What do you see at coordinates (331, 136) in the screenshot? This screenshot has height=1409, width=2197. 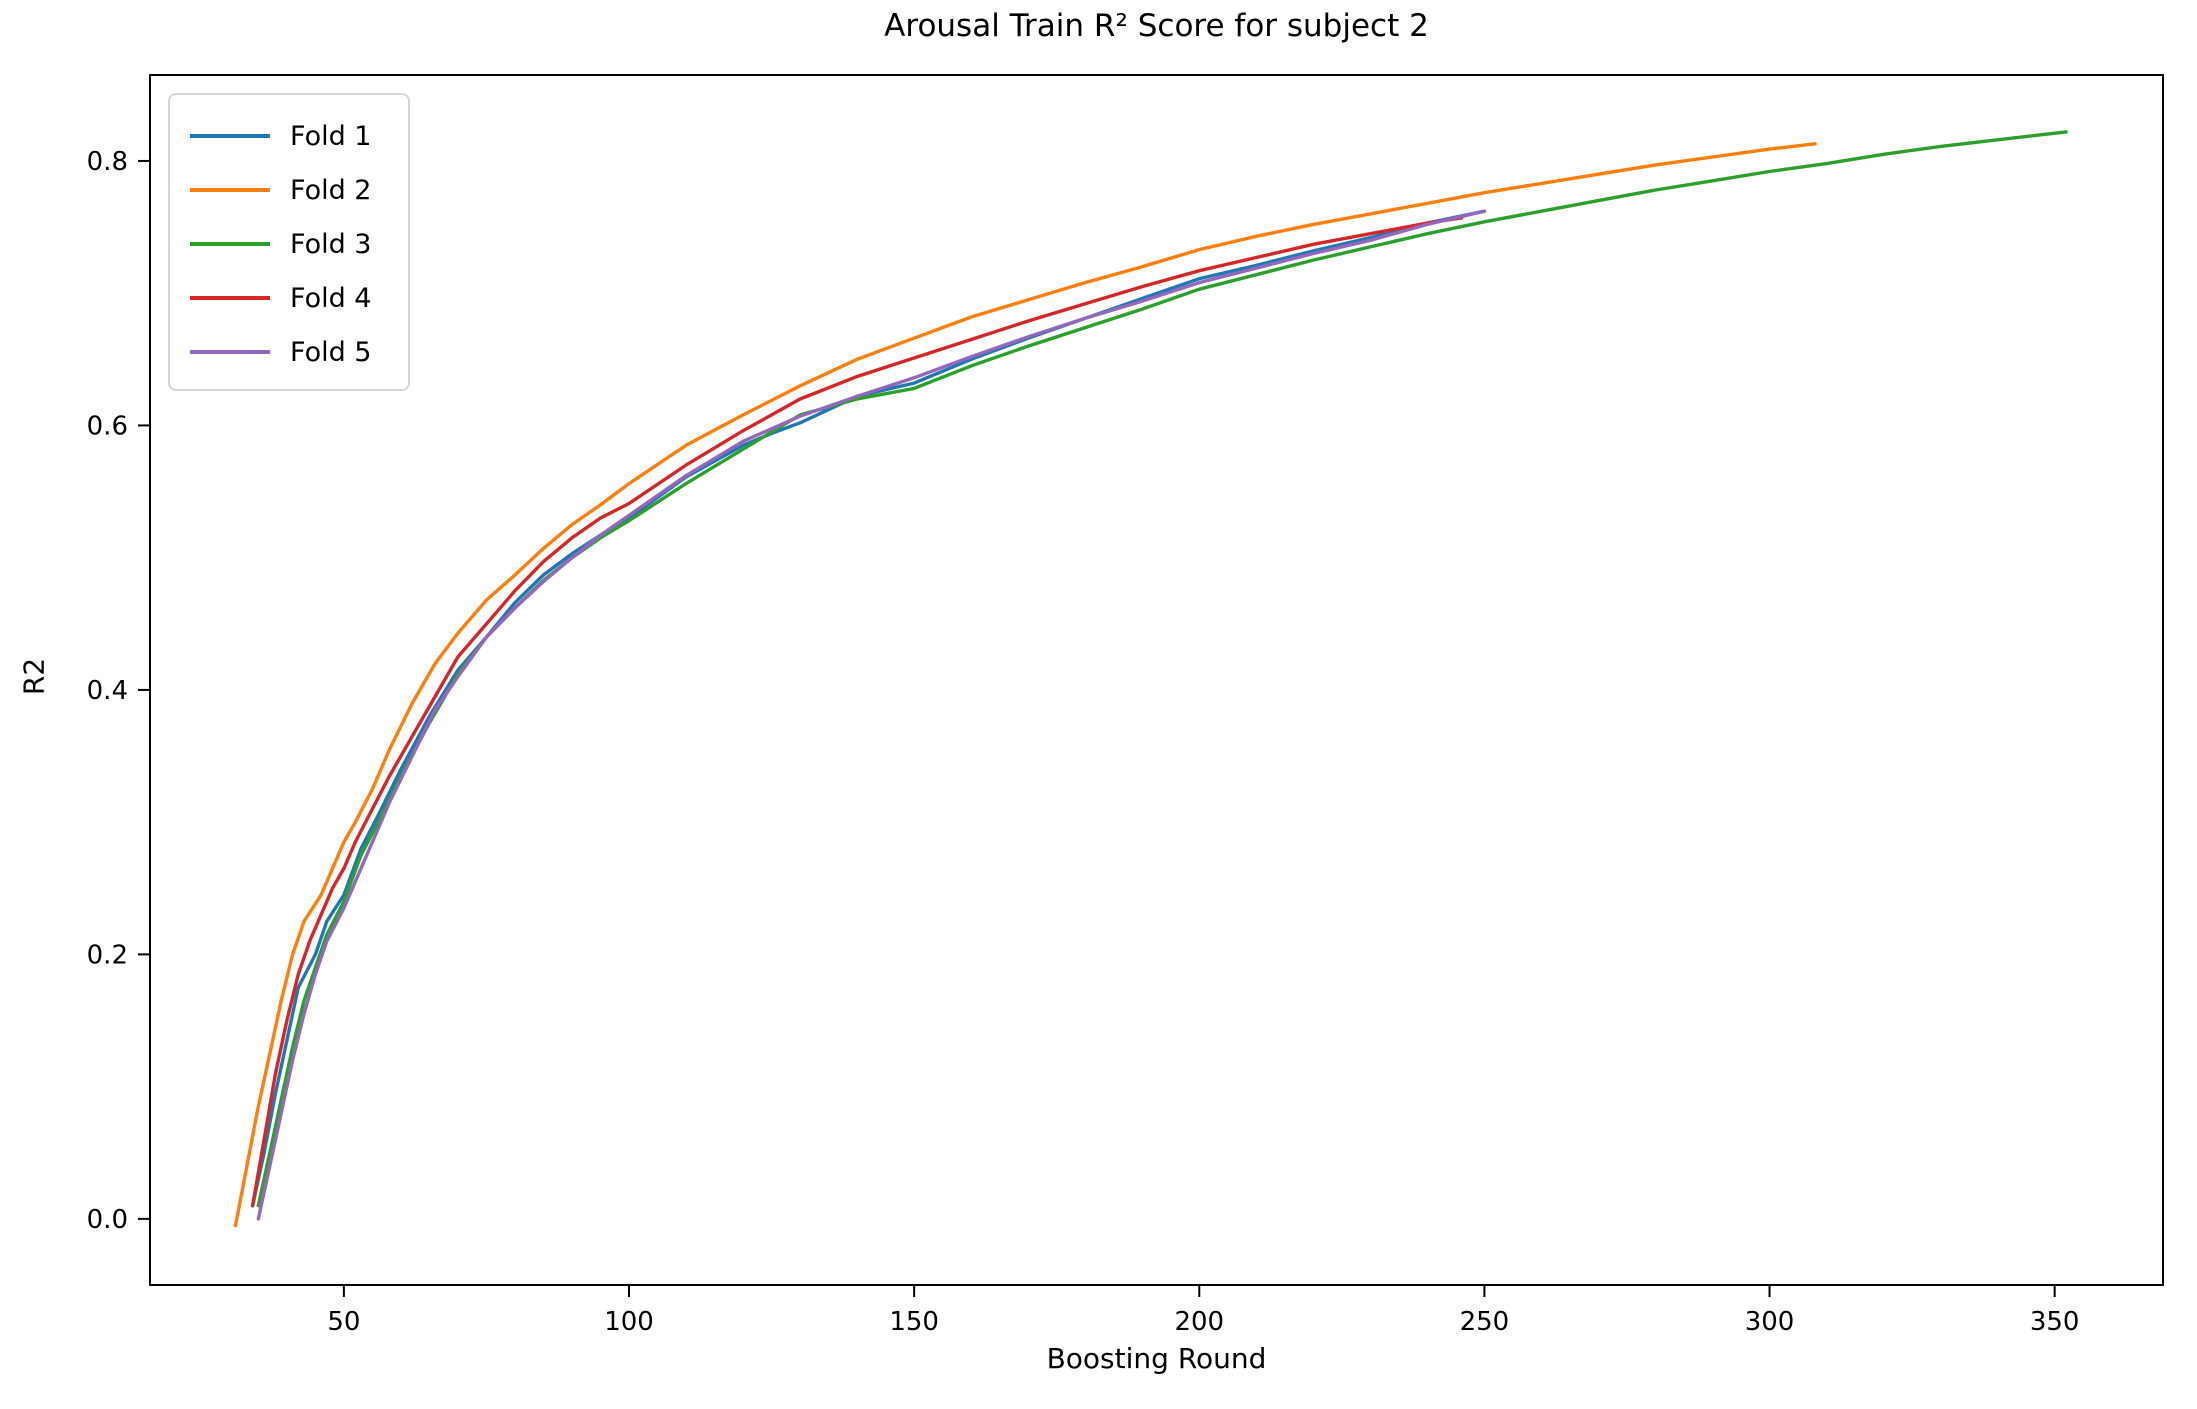 I see `legend-label: Fold 1` at bounding box center [331, 136].